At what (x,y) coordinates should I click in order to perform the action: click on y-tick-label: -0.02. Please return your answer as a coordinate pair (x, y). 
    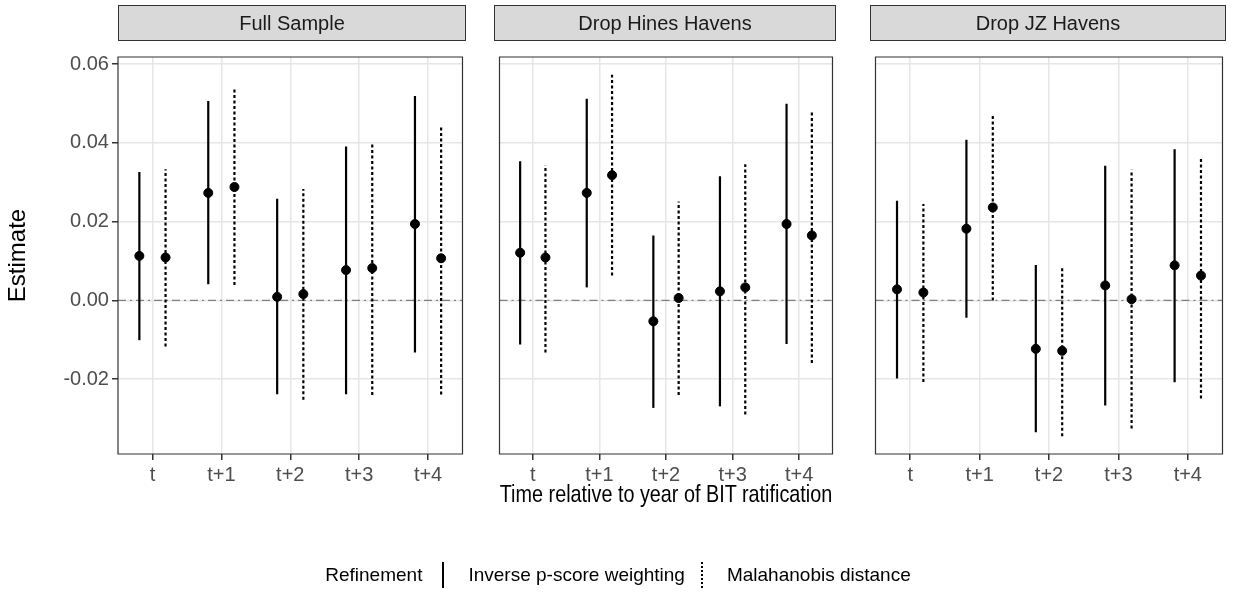
    Looking at the image, I should click on (86, 377).